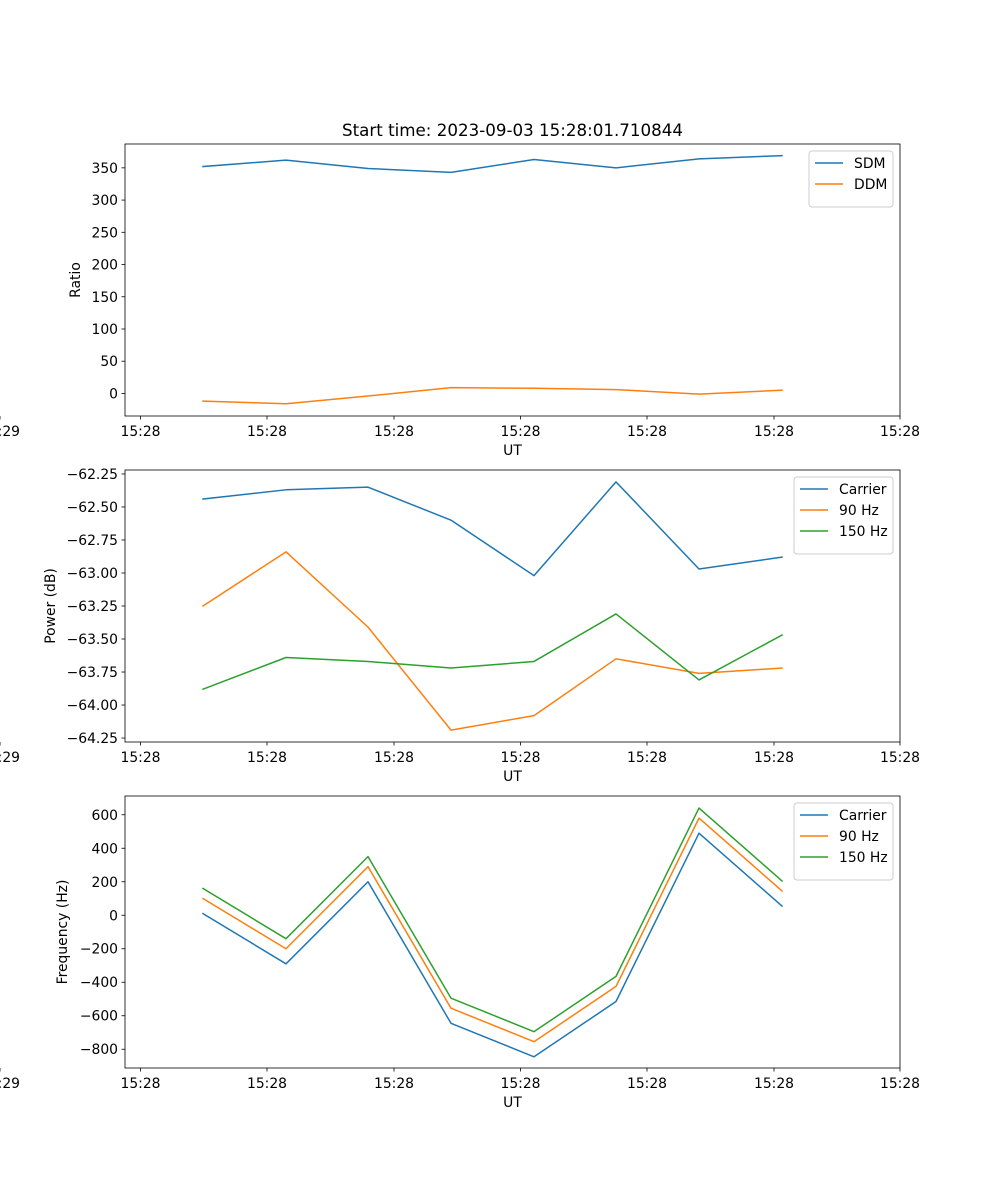 This screenshot has height=1200, width=1000. I want to click on series-line-sdm, so click(492, 164).